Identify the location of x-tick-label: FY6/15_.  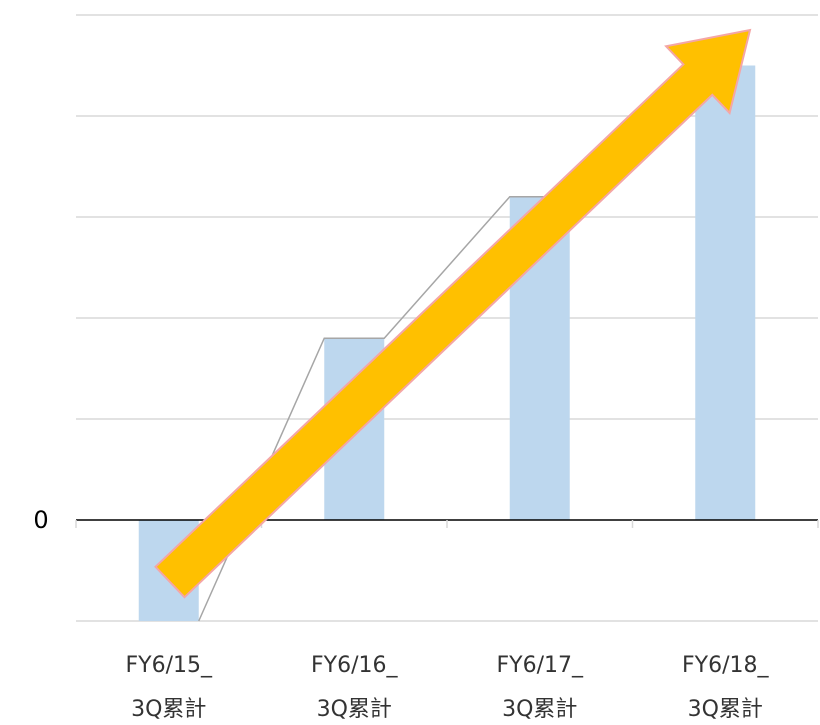
(169, 665).